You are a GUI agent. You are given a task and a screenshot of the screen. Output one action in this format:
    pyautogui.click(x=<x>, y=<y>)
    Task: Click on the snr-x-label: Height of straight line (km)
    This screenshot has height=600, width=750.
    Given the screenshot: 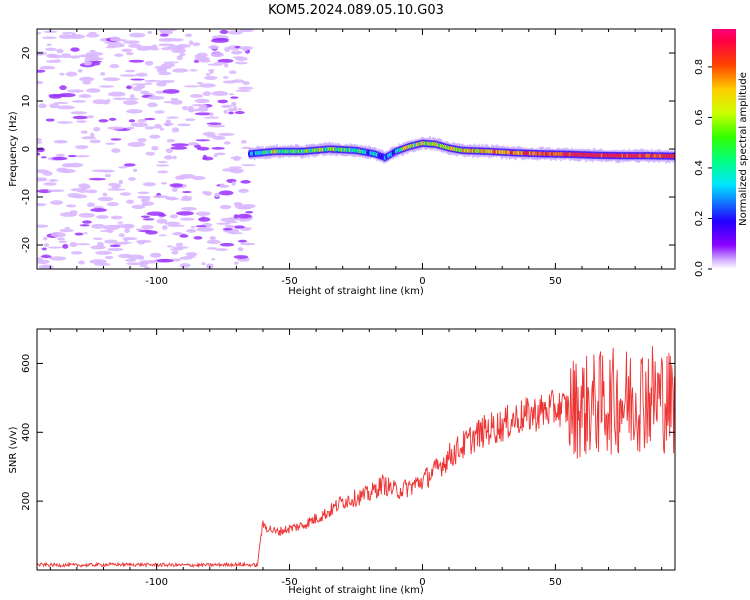 What is the action you would take?
    pyautogui.click(x=356, y=590)
    